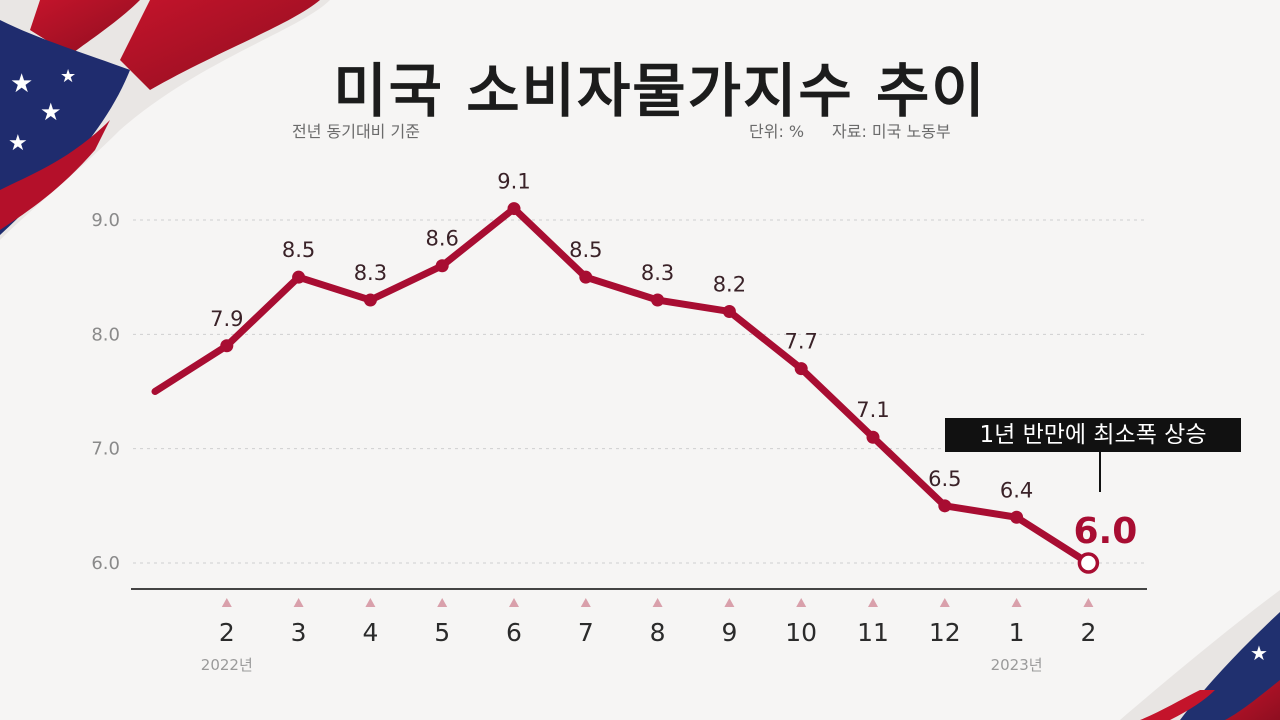 The height and width of the screenshot is (720, 1280). I want to click on unit-note: 단위: %, so click(777, 131).